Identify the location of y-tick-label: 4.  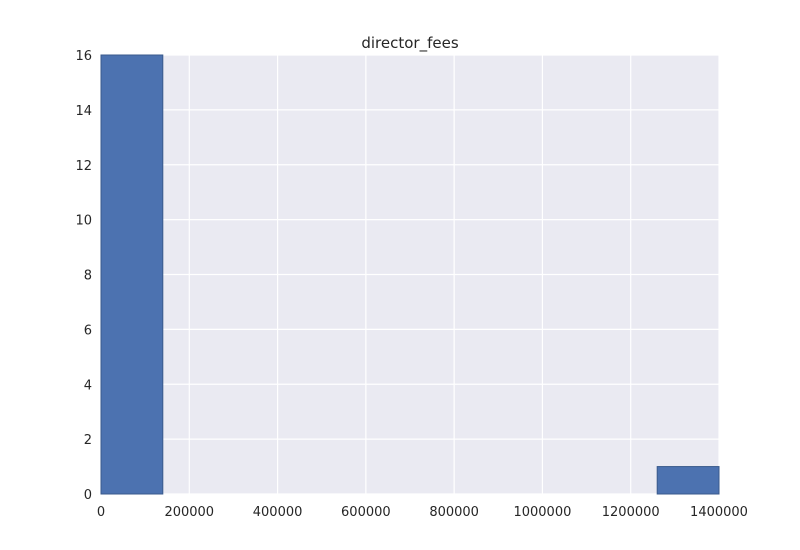
(88, 385).